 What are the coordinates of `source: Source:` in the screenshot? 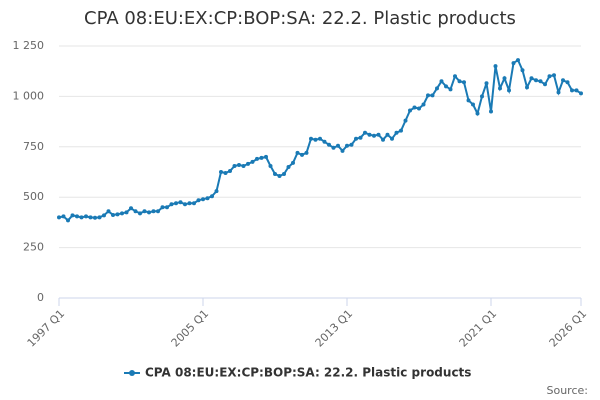 It's located at (568, 390).